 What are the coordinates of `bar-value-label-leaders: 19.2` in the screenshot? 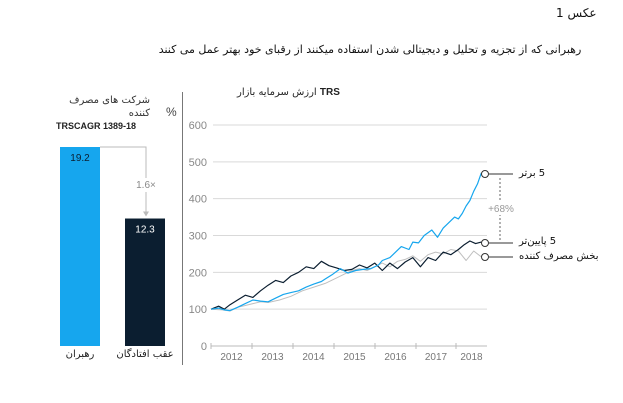 It's located at (80, 158).